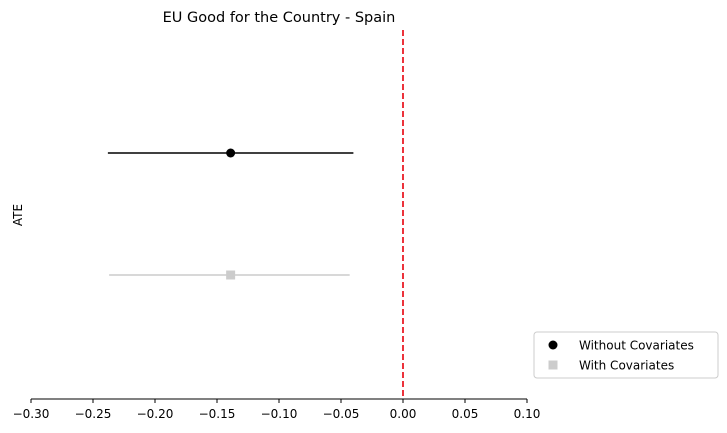 Image resolution: width=727 pixels, height=433 pixels. I want to click on chart-title: EU Good for the Country - Spain, so click(279, 18).